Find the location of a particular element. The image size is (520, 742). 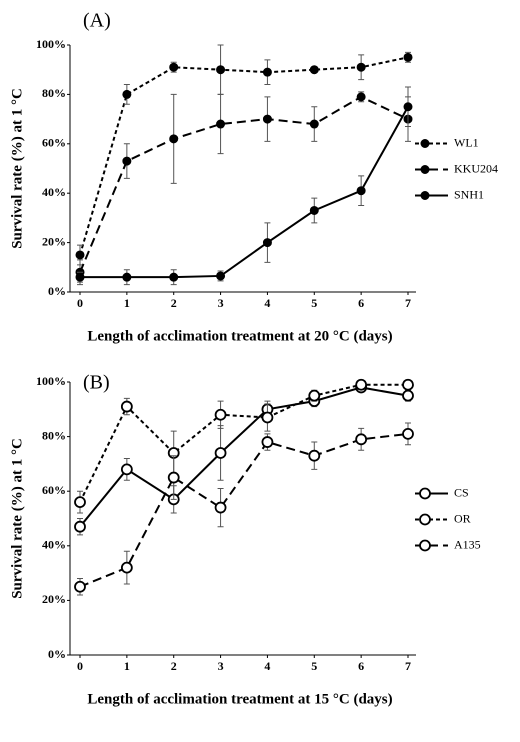

panel-label: (B) is located at coordinates (96, 383).